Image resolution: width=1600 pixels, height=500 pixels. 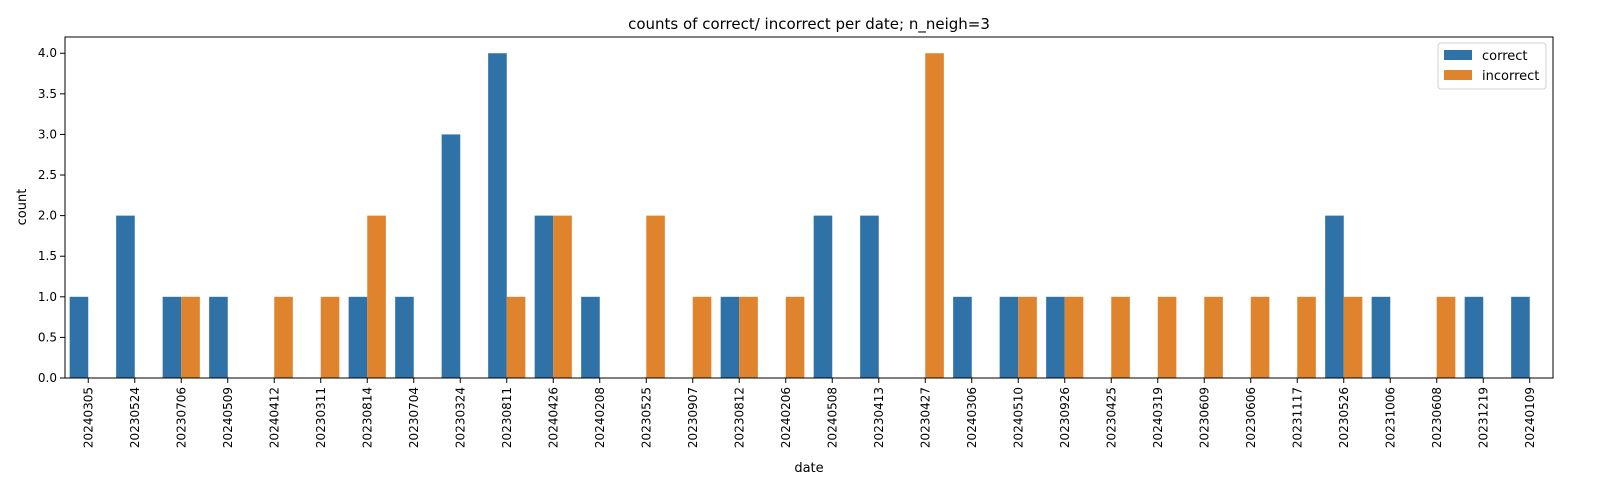 What do you see at coordinates (460, 417) in the screenshot?
I see `x-tick-label: 20230324` at bounding box center [460, 417].